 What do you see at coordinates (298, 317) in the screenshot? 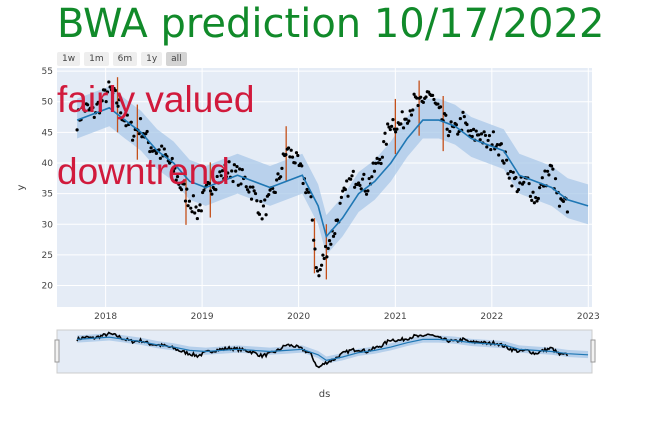
I see `x-tick-label: 2020` at bounding box center [298, 317].